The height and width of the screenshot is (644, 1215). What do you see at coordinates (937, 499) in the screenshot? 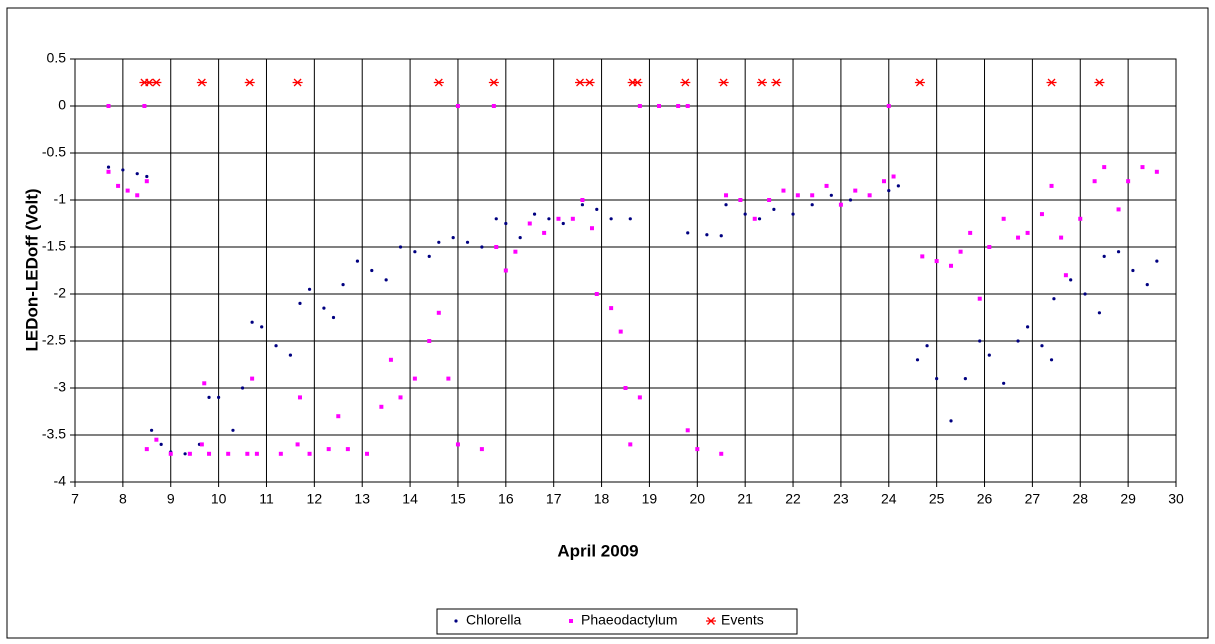
I see `x-tick-label: 25` at bounding box center [937, 499].